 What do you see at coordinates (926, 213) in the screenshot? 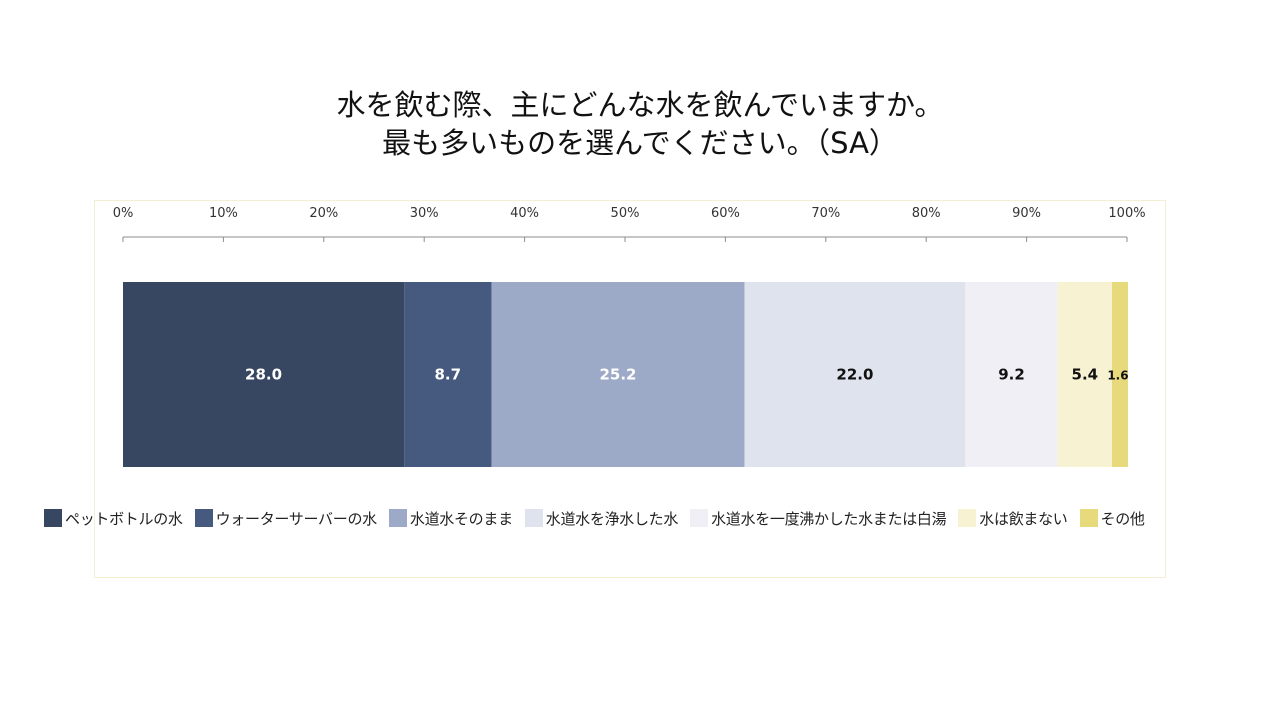
I see `x-tick-label: 80%` at bounding box center [926, 213].